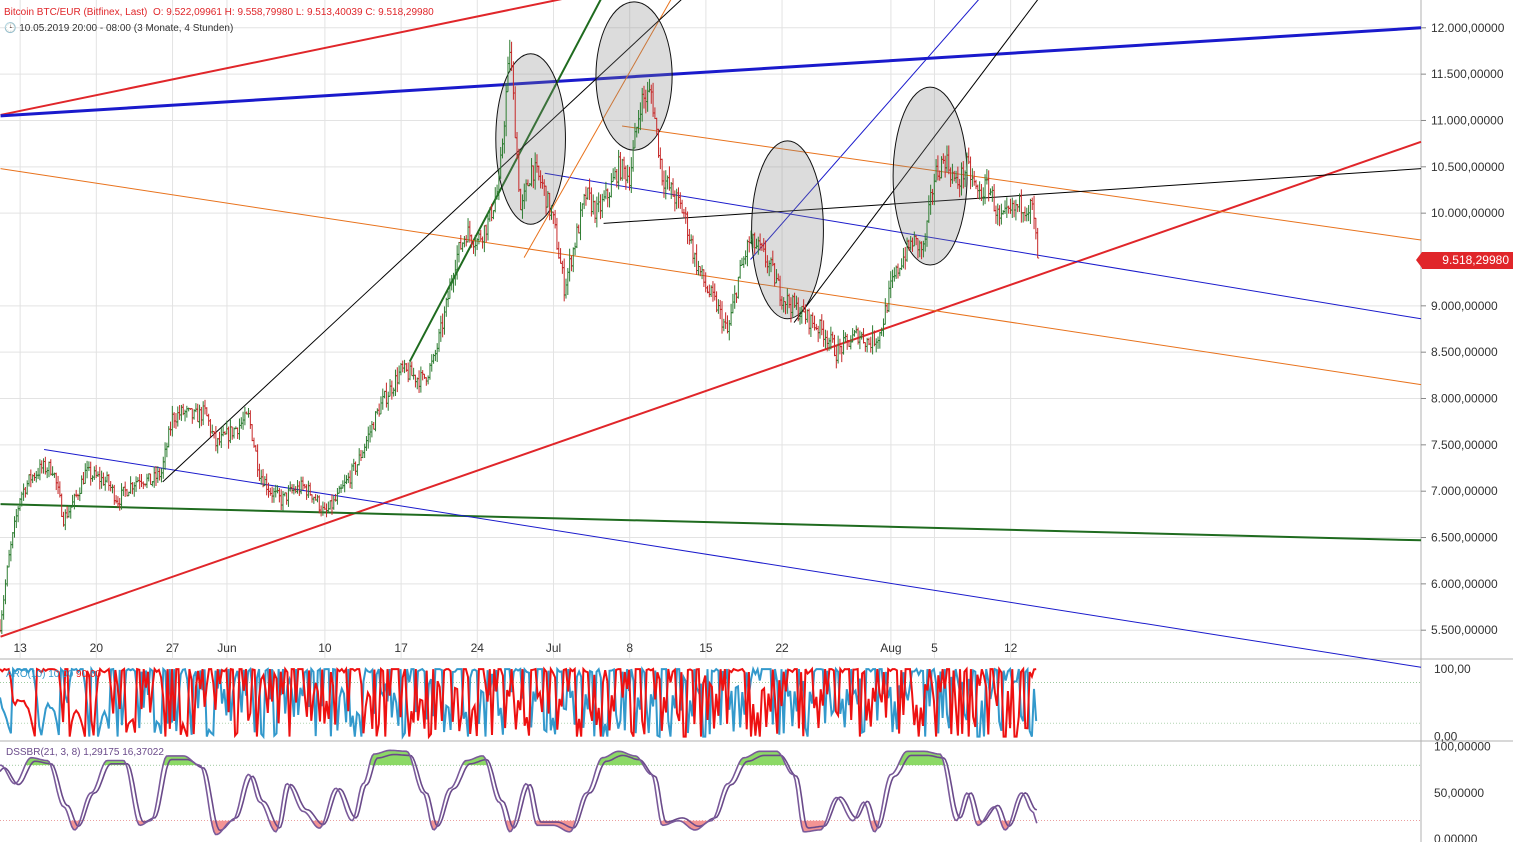 The width and height of the screenshot is (1513, 847). I want to click on trend-line-red, so click(281, 58).